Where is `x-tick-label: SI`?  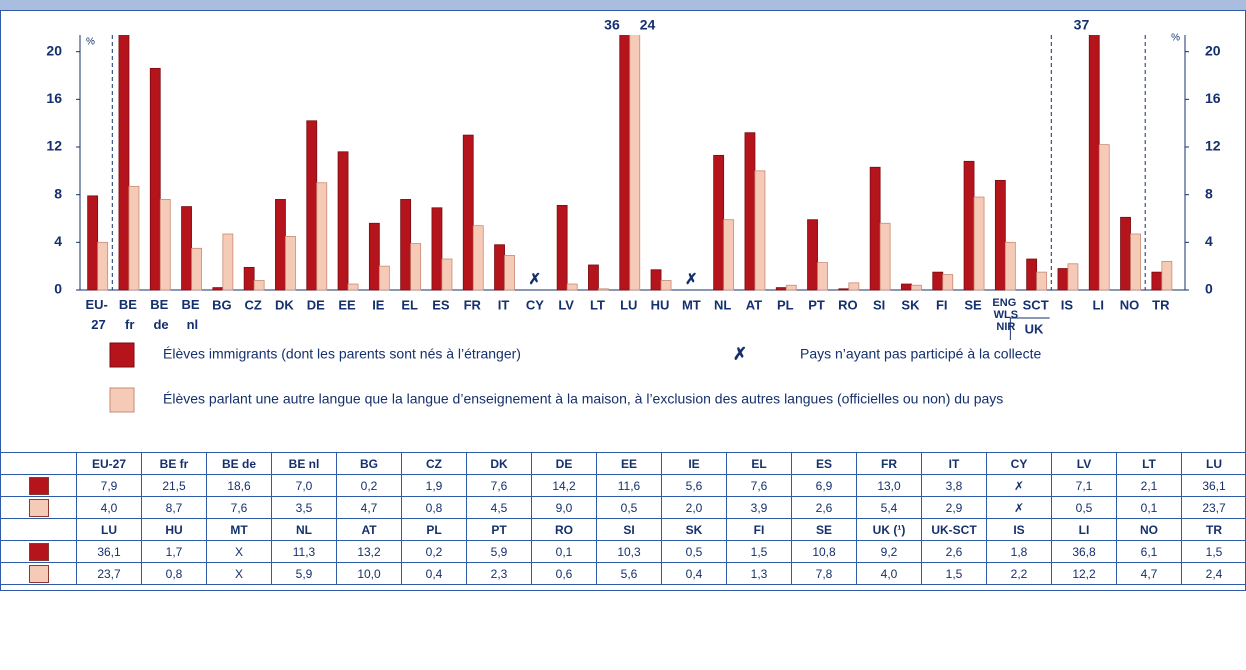
x-tick-label: SI is located at coordinates (879, 304).